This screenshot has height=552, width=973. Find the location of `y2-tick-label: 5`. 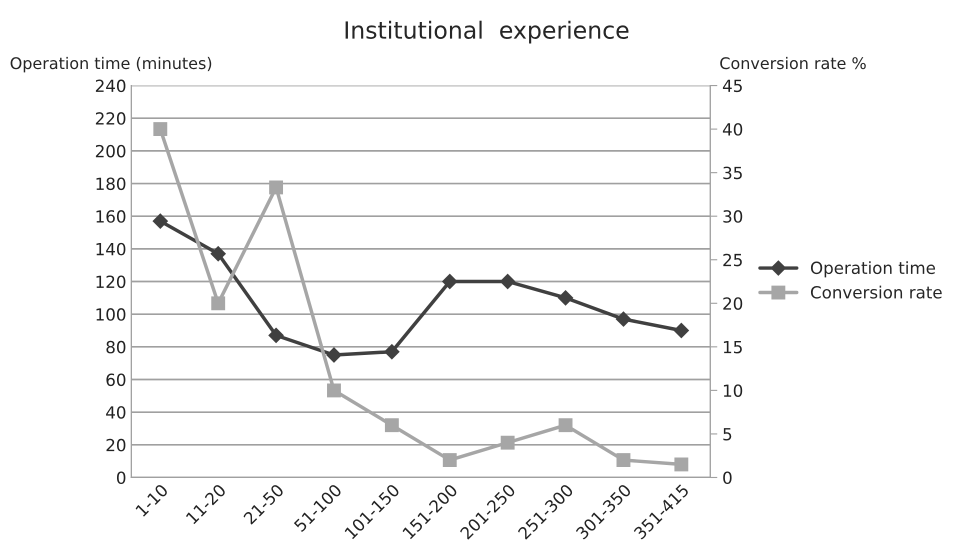

y2-tick-label: 5 is located at coordinates (727, 434).